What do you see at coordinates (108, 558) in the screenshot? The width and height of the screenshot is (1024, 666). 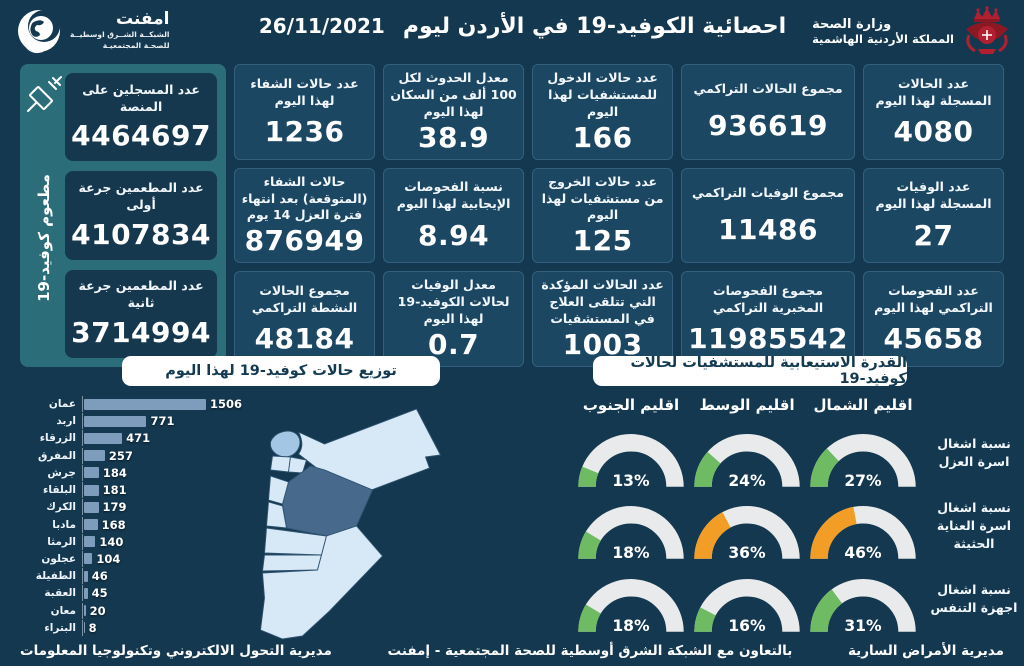 I see `bar-value-label: 104` at bounding box center [108, 558].